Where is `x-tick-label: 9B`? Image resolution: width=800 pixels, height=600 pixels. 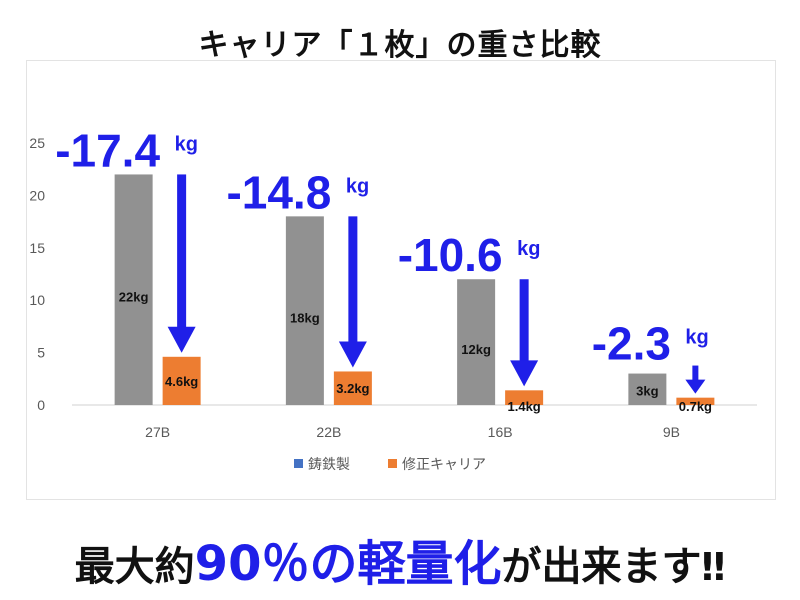
x-tick-label: 9B is located at coordinates (671, 432).